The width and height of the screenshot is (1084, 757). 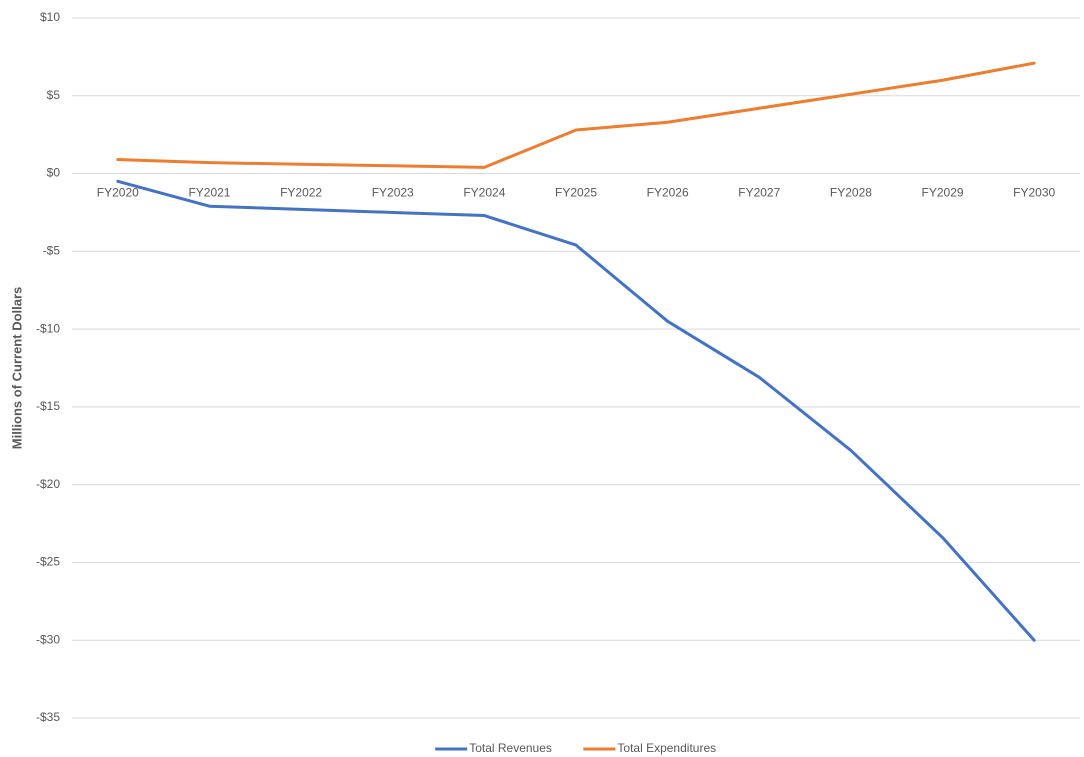 I want to click on y-tick-label: $0, so click(x=54, y=173).